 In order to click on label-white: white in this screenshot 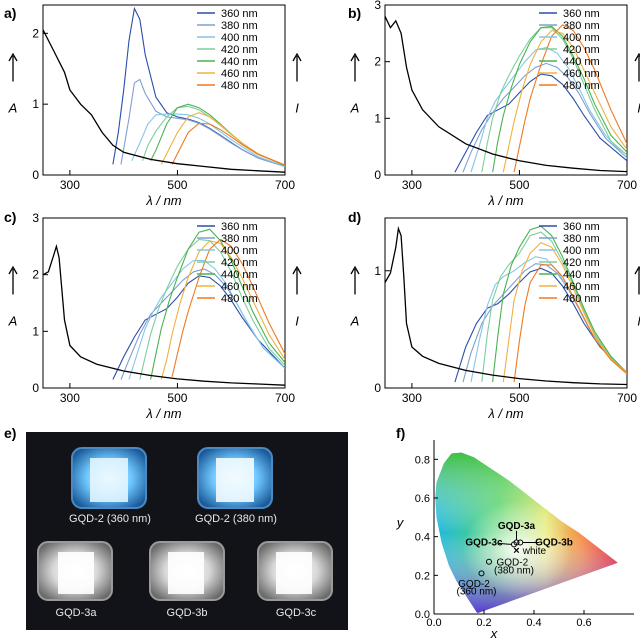, I will do `click(534, 551)`.